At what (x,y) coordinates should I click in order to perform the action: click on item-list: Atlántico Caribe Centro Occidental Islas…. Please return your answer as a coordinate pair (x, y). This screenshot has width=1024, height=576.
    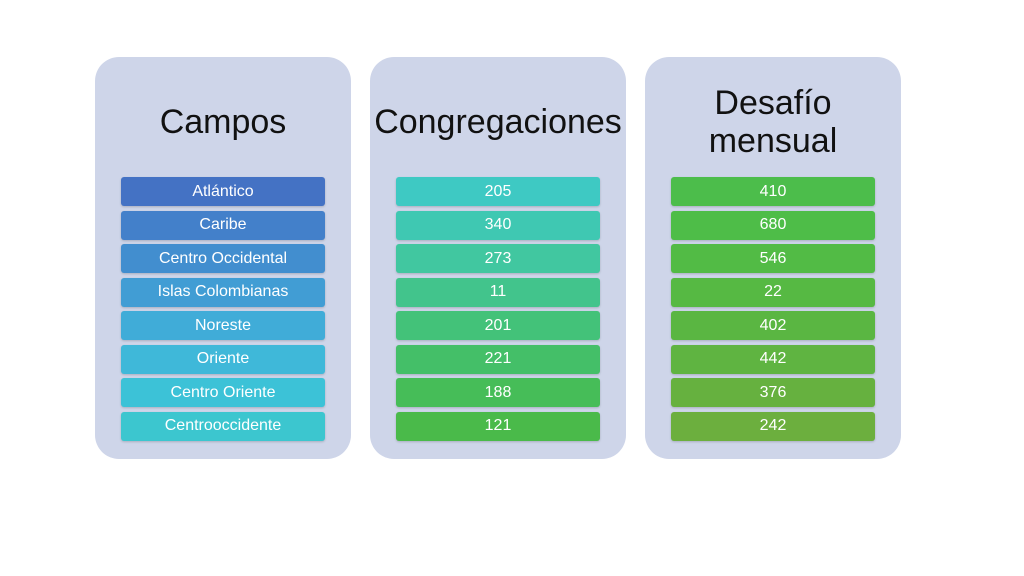
    Looking at the image, I should click on (223, 311).